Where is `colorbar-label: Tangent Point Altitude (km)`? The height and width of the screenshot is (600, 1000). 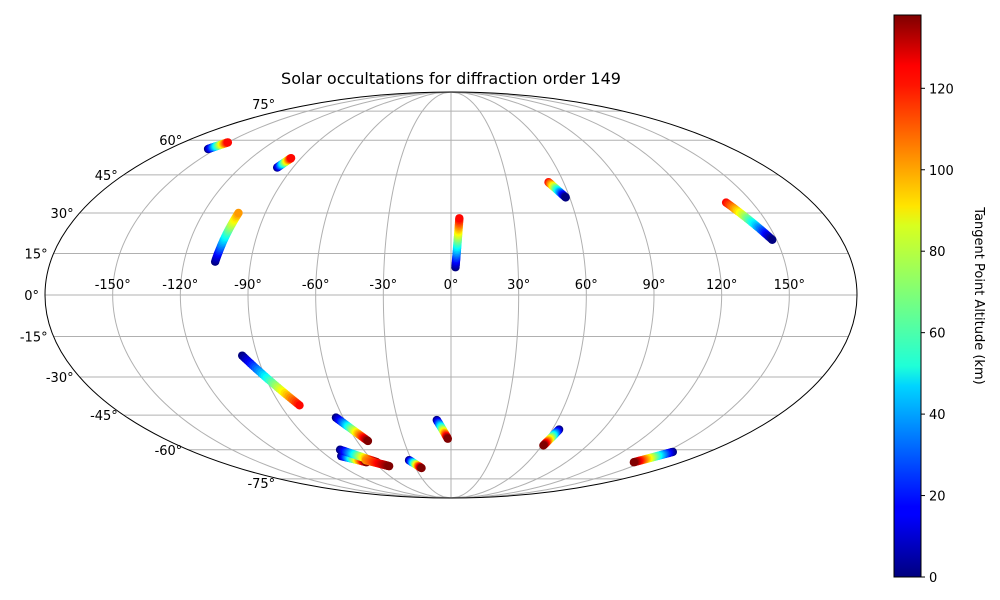
colorbar-label: Tangent Point Altitude (km) is located at coordinates (978, 295).